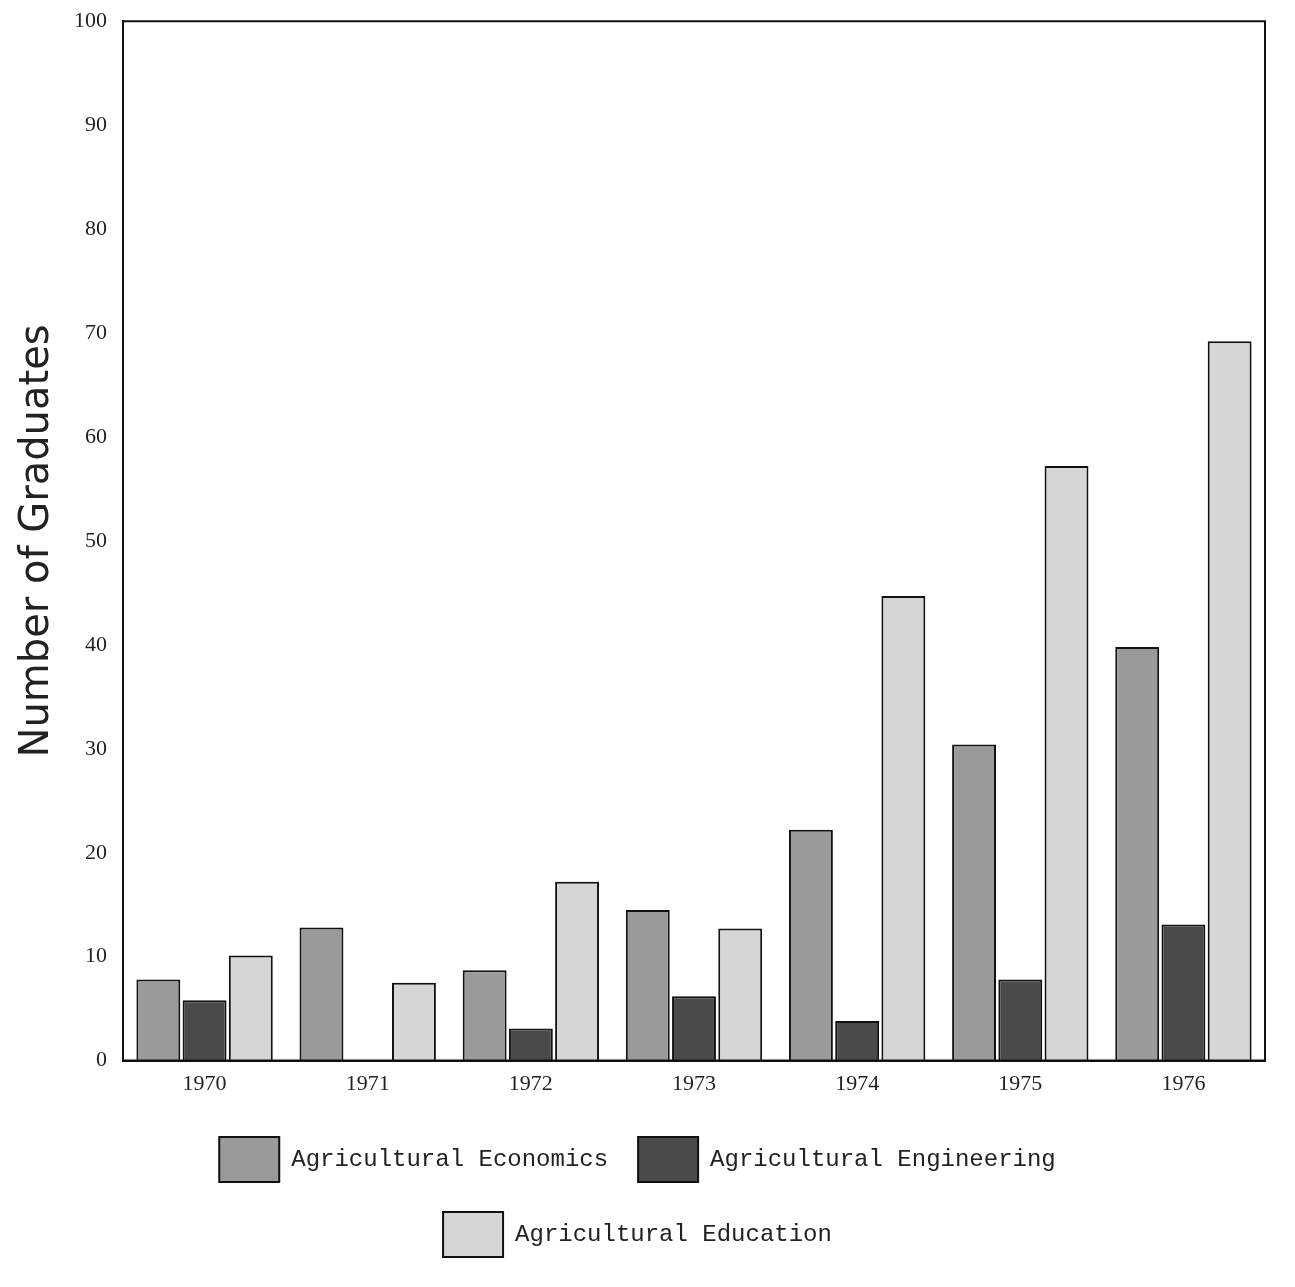  What do you see at coordinates (90, 19) in the screenshot?
I see `y-tick-label: 100` at bounding box center [90, 19].